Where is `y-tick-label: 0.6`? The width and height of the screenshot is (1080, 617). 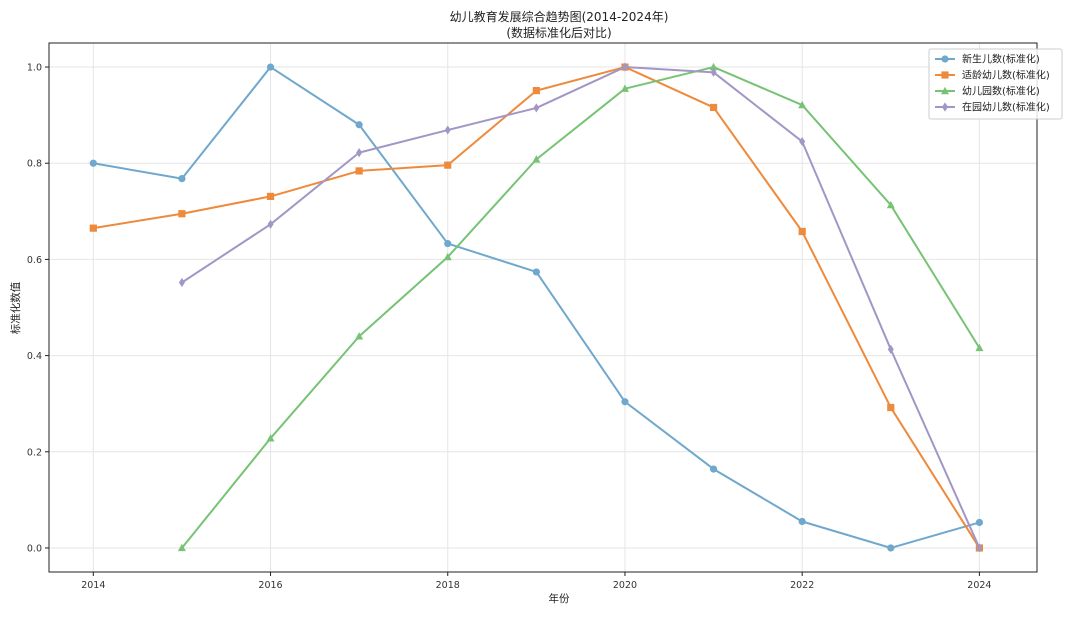
y-tick-label: 0.6 is located at coordinates (34, 260).